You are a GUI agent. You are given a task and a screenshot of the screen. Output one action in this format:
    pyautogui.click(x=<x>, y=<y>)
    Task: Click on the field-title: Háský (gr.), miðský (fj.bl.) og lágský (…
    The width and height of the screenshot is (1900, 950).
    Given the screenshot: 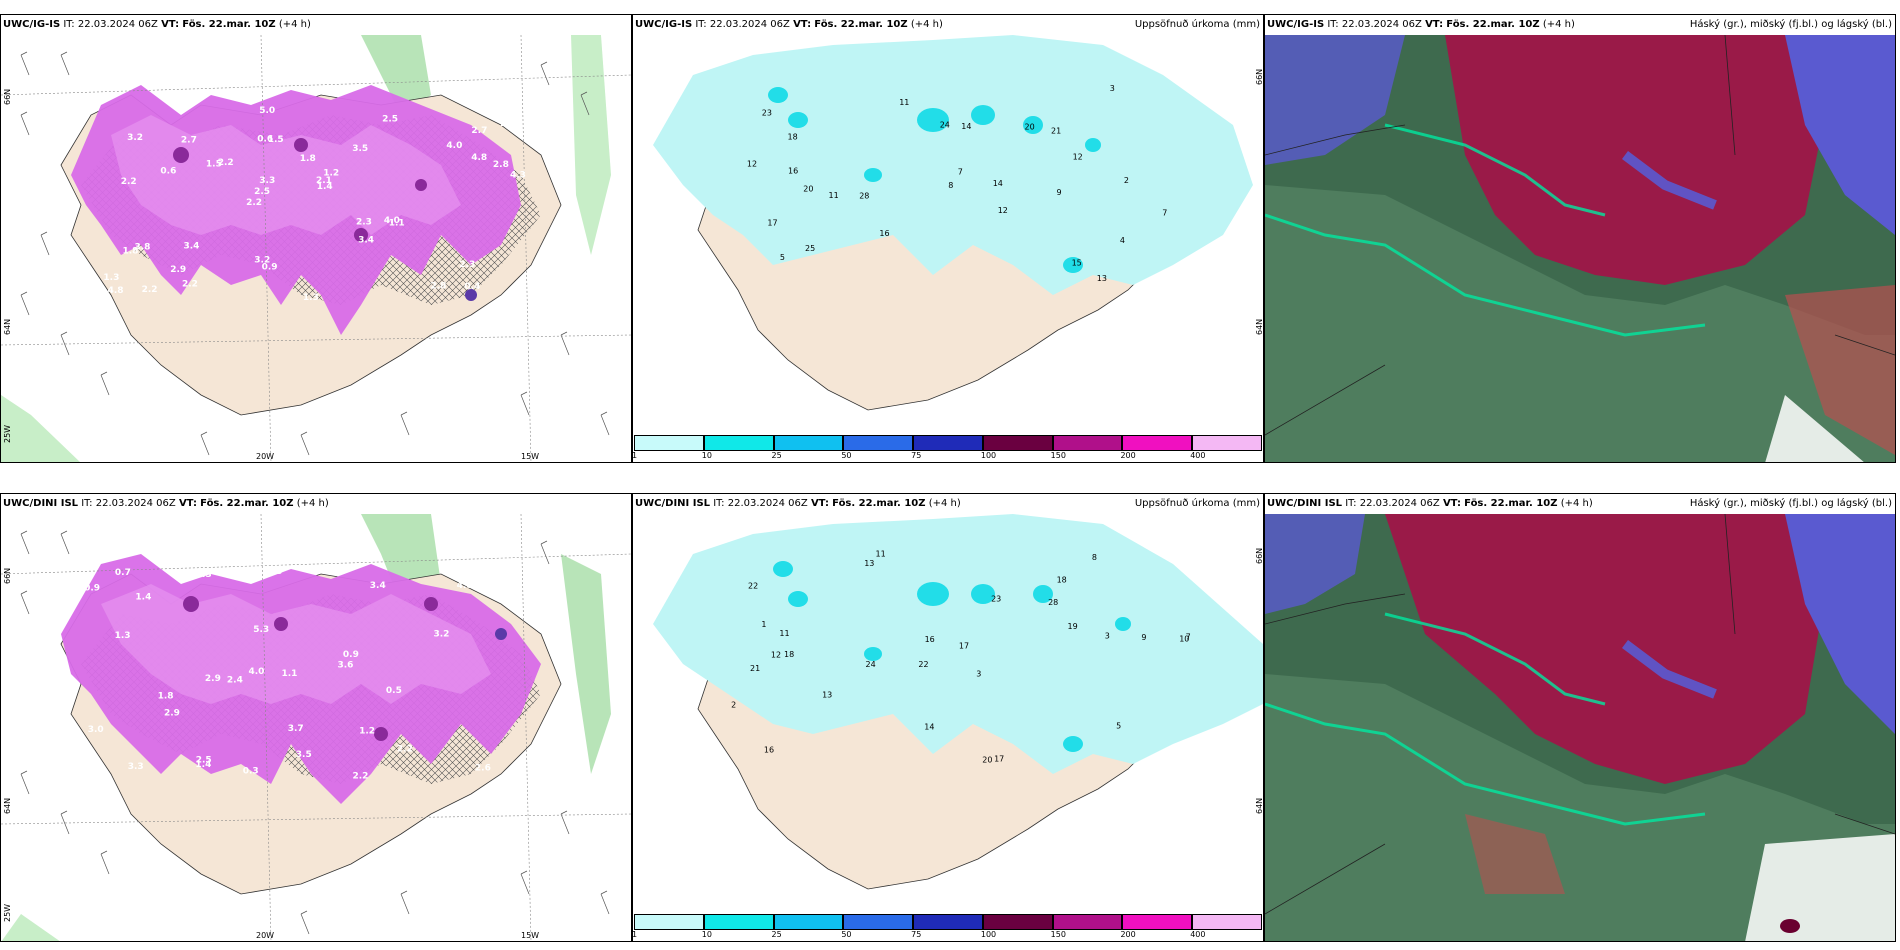 What is the action you would take?
    pyautogui.click(x=1790, y=503)
    